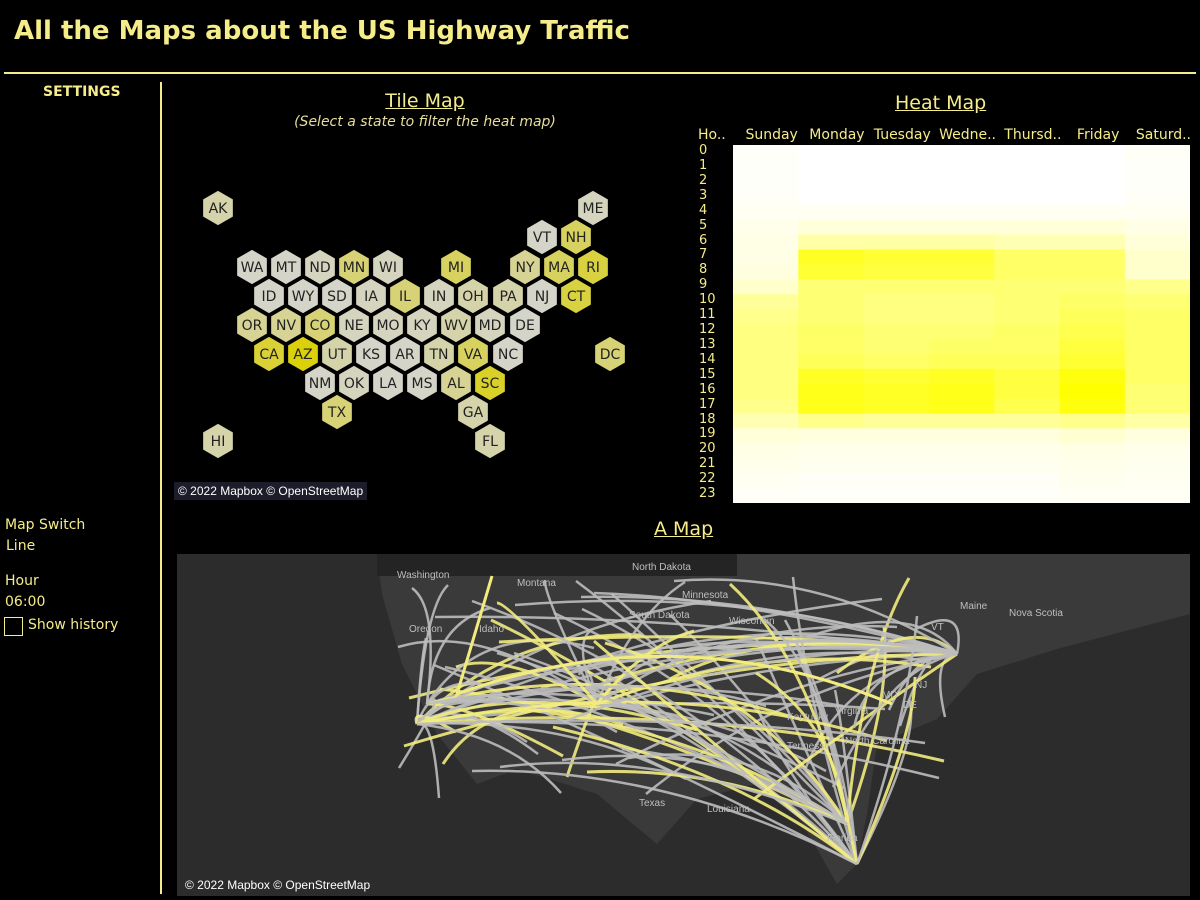 This screenshot has width=1200, height=900. I want to click on state-tile-ky: KY, so click(422, 325).